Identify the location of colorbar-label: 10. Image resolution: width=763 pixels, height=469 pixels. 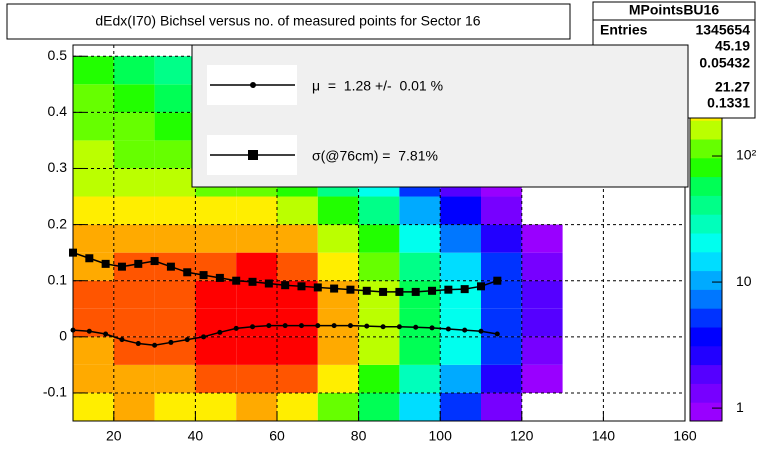
(744, 281).